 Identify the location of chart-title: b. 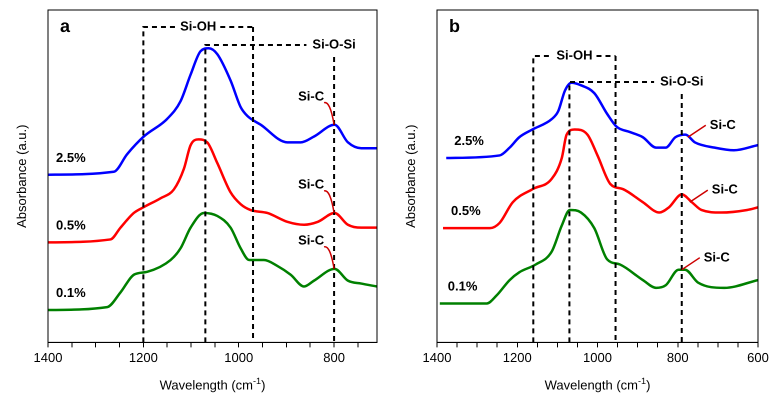
(454, 26).